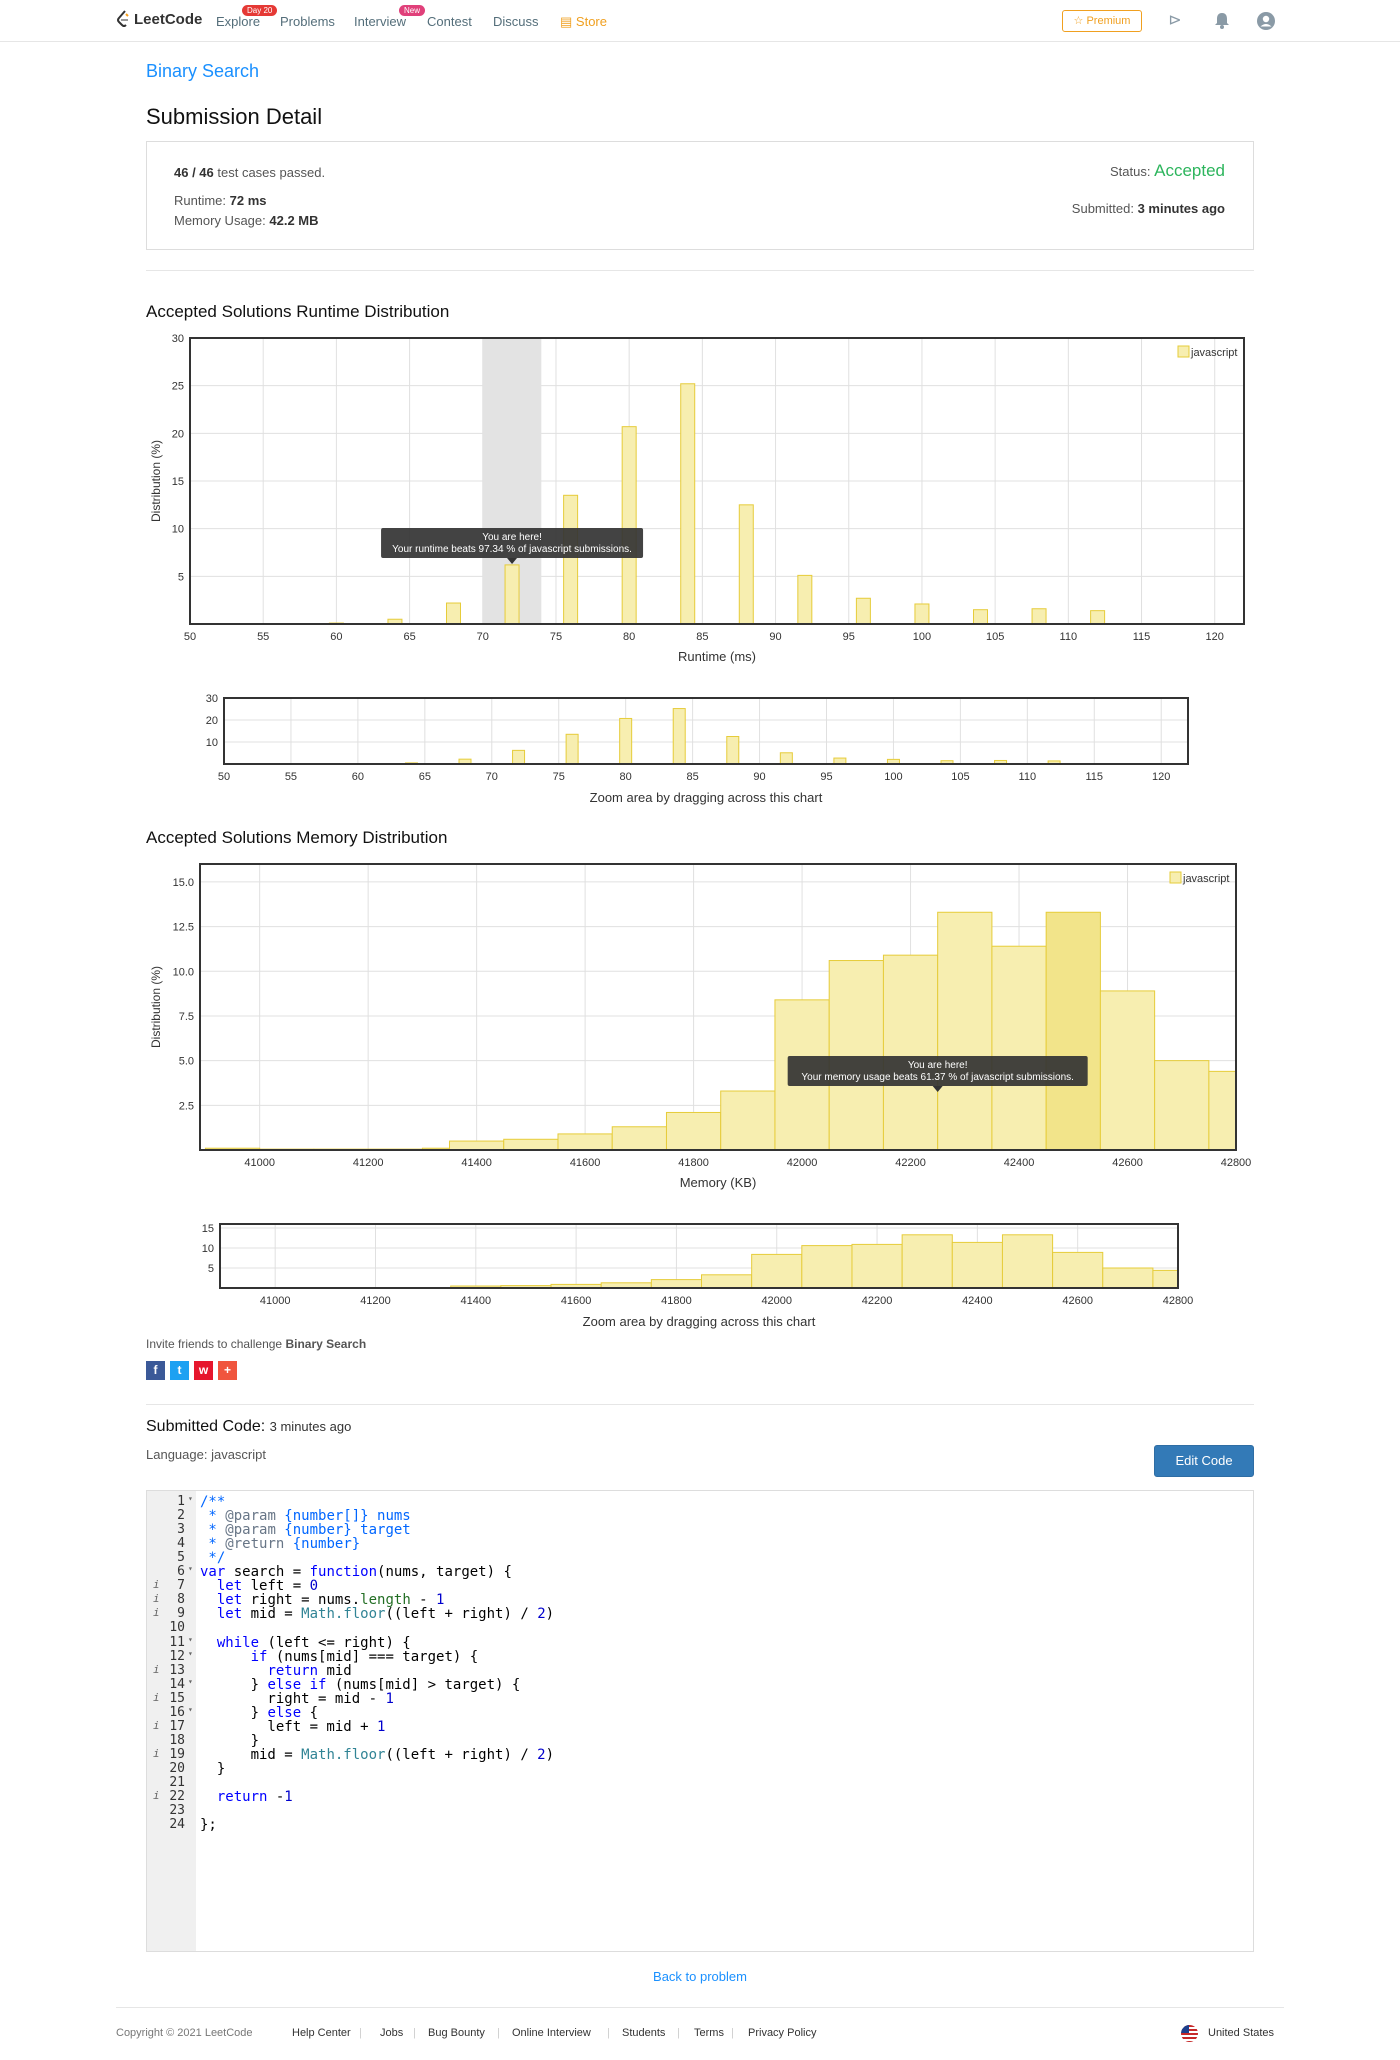  What do you see at coordinates (1183, 351) in the screenshot?
I see `legend-swatch` at bounding box center [1183, 351].